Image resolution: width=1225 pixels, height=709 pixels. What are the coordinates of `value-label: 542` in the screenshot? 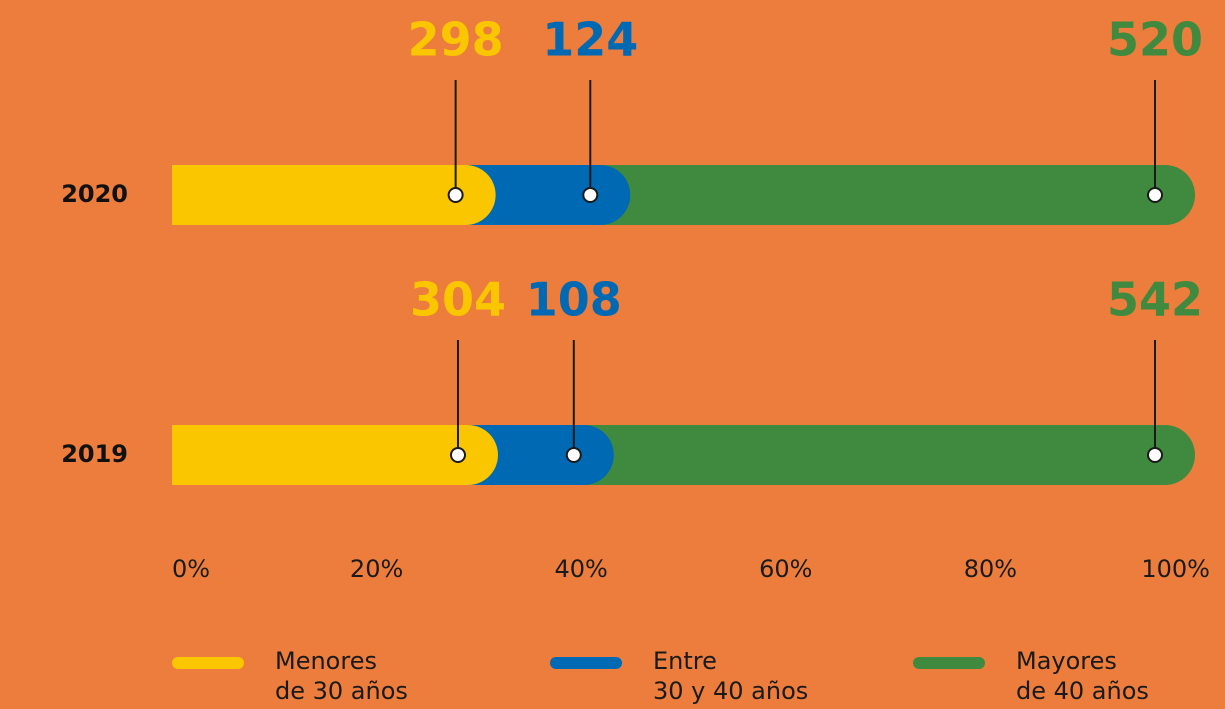 It's located at (1155, 300).